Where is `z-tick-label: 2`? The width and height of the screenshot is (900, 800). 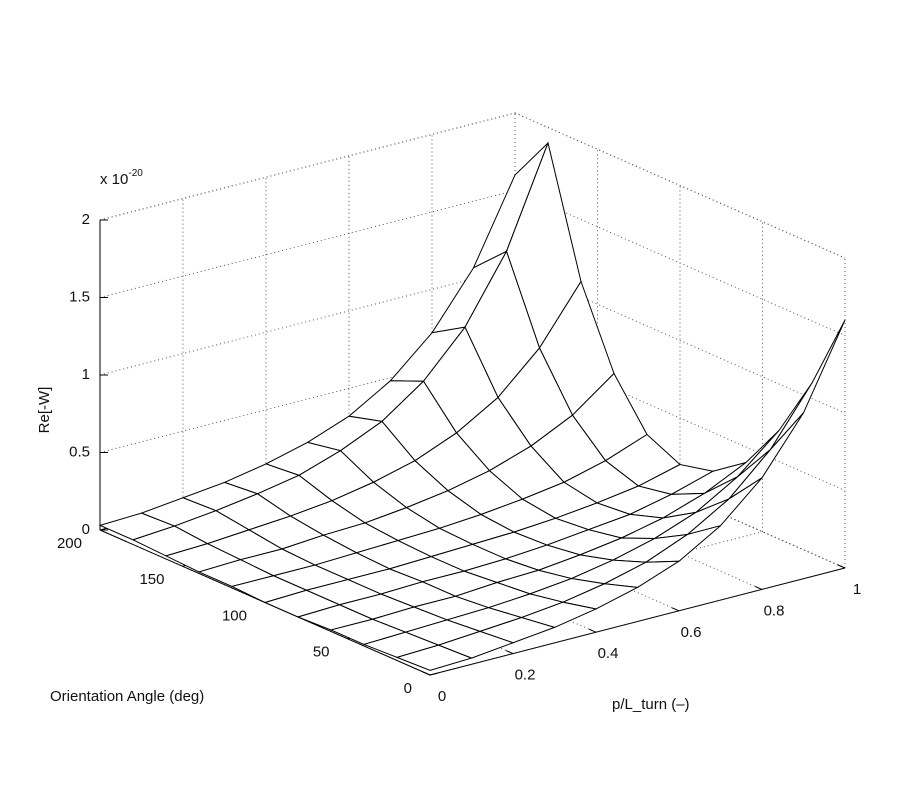
z-tick-label: 2 is located at coordinates (86, 219).